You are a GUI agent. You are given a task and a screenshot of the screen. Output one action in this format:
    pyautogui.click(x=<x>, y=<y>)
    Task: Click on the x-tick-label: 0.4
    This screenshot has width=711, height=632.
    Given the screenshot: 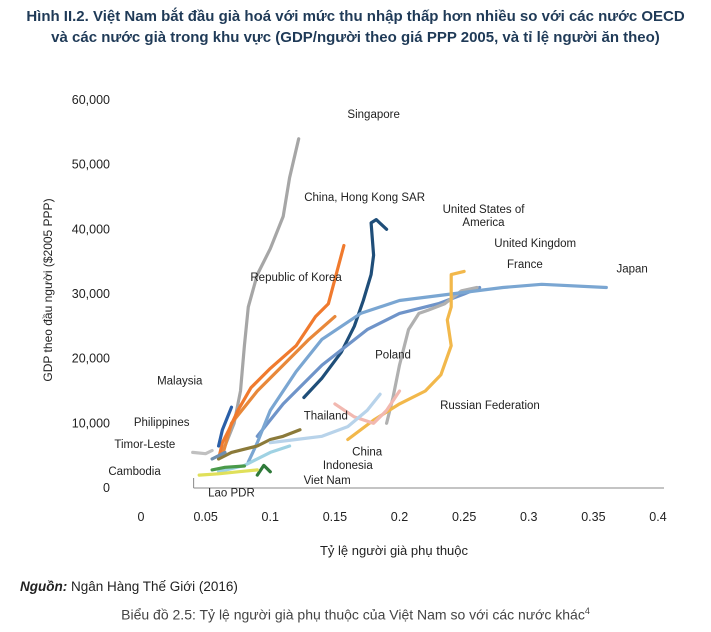 What is the action you would take?
    pyautogui.click(x=657, y=517)
    